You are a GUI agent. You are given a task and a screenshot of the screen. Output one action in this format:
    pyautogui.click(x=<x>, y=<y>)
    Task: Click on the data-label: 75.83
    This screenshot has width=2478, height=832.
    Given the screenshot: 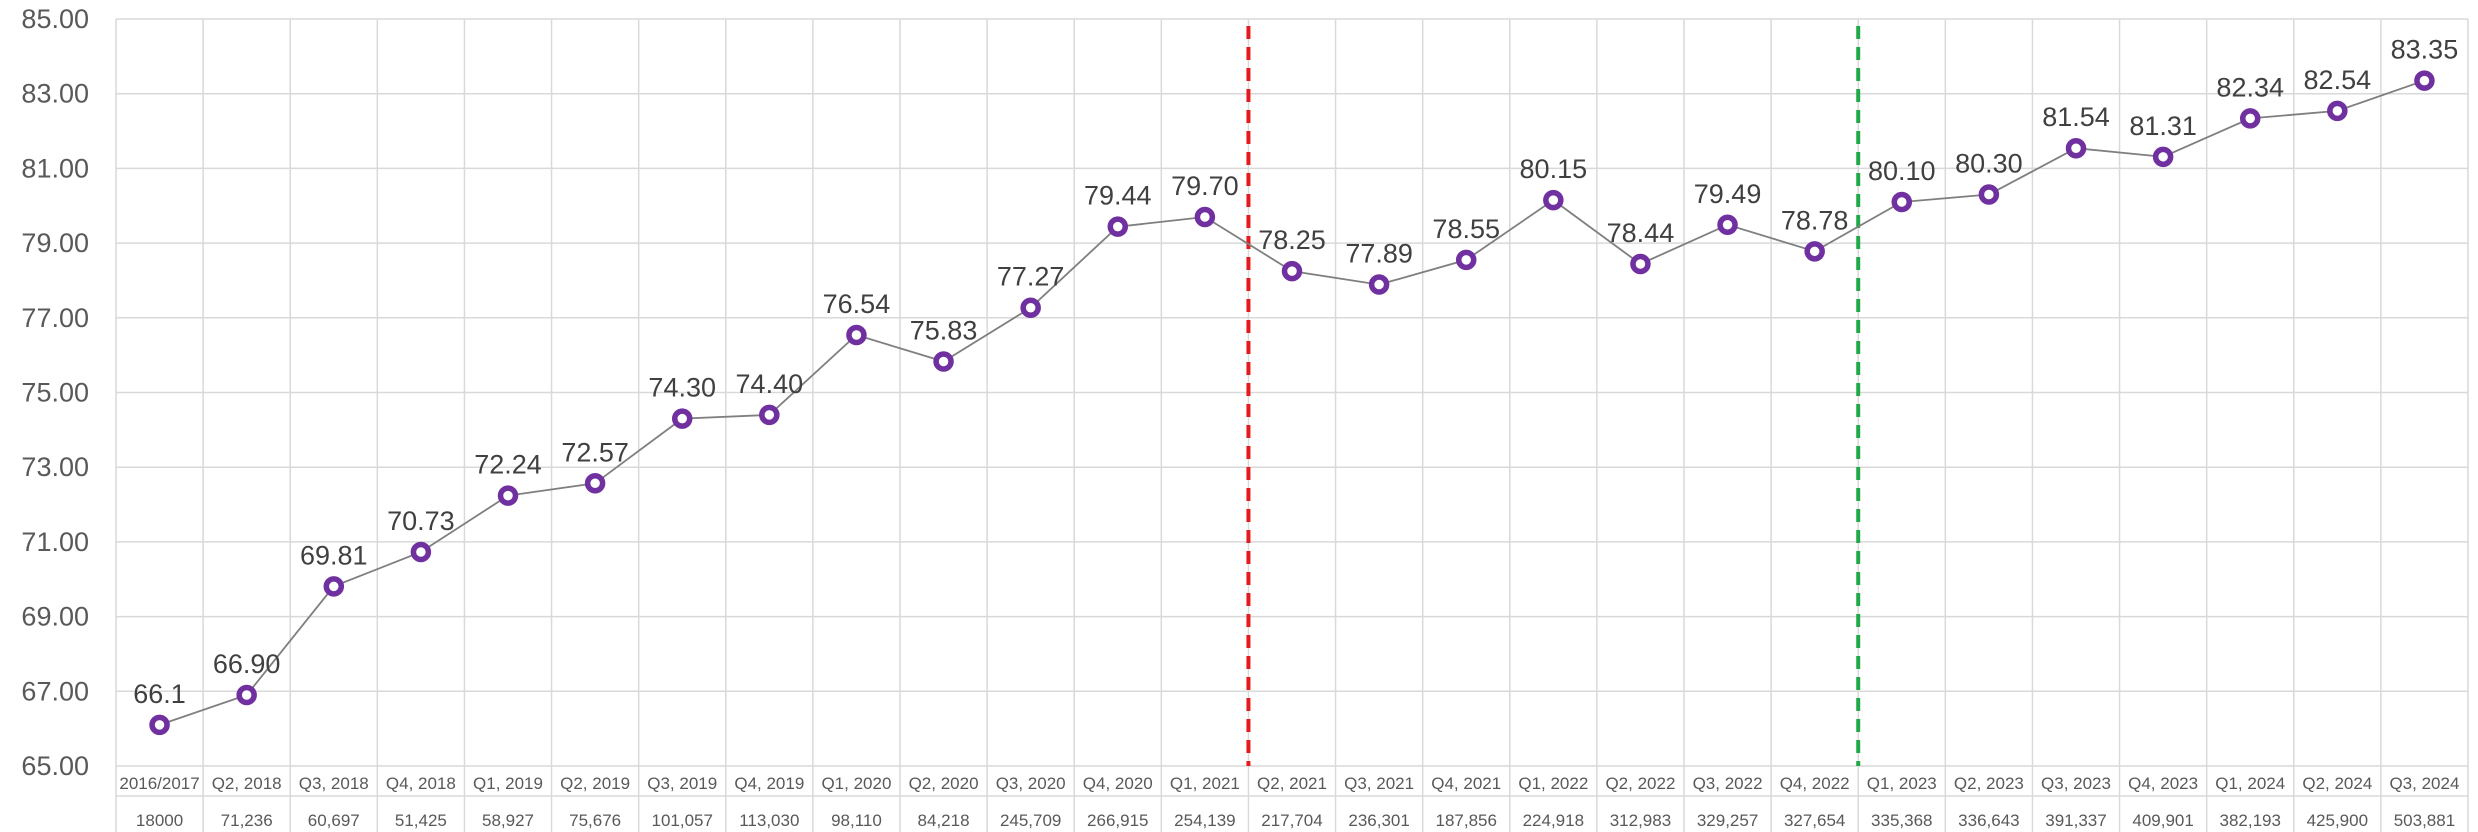 What is the action you would take?
    pyautogui.click(x=944, y=330)
    